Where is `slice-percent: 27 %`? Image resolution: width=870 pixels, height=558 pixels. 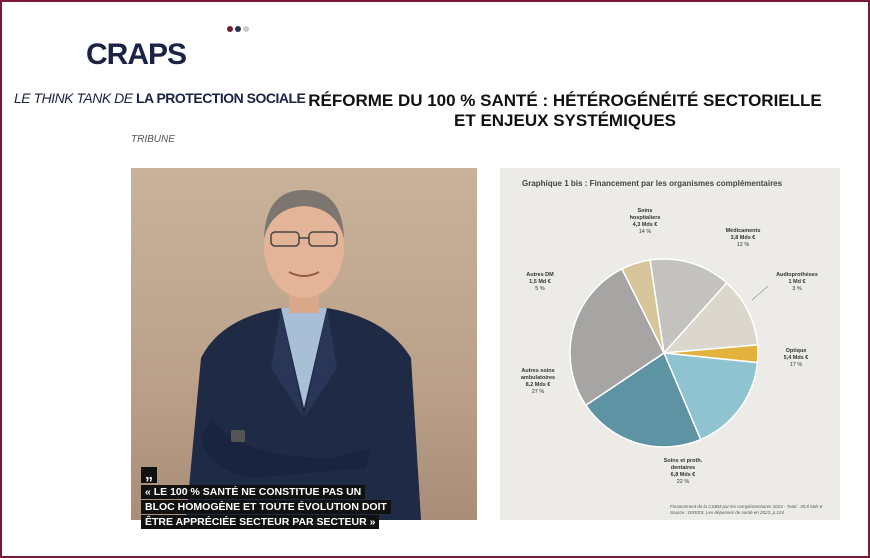 slice-percent: 27 % is located at coordinates (538, 392).